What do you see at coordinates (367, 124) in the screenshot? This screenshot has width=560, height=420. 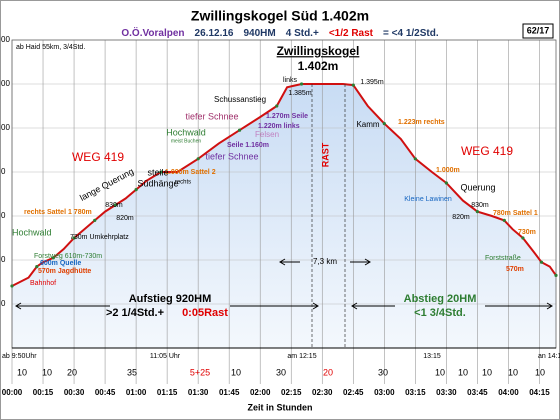 I see `annotation: Kamm` at bounding box center [367, 124].